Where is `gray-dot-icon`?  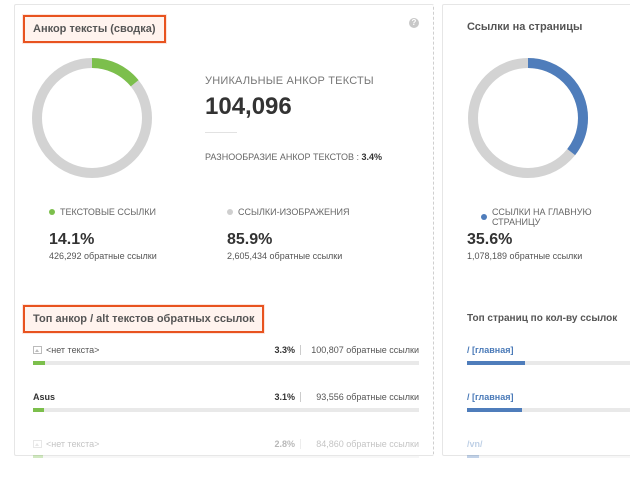
gray-dot-icon is located at coordinates (230, 212).